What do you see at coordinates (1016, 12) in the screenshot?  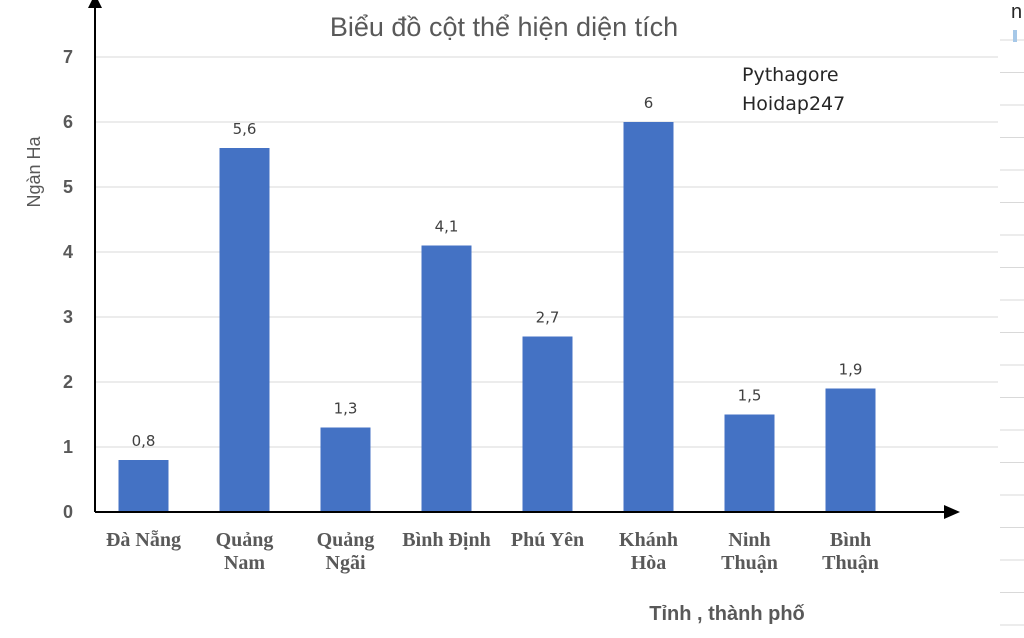 I see `edge-text: n` at bounding box center [1016, 12].